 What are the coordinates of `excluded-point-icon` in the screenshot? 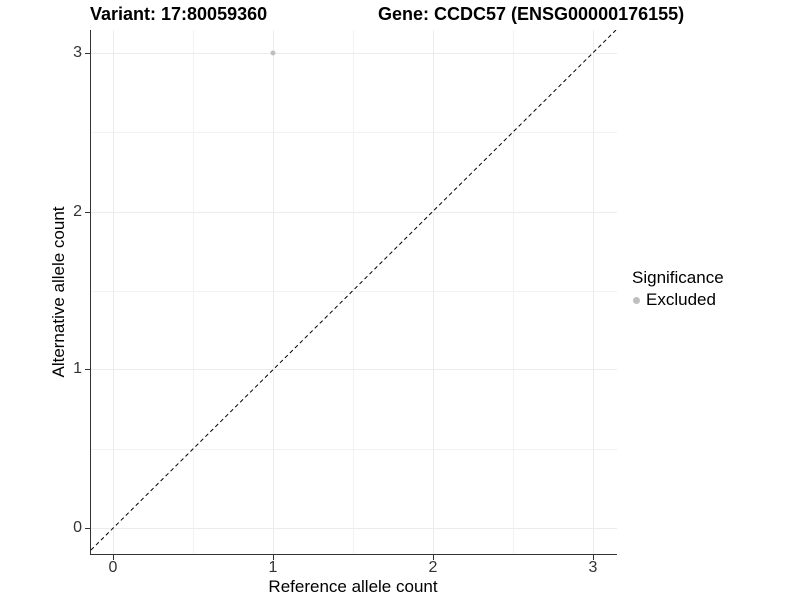 It's located at (636, 300).